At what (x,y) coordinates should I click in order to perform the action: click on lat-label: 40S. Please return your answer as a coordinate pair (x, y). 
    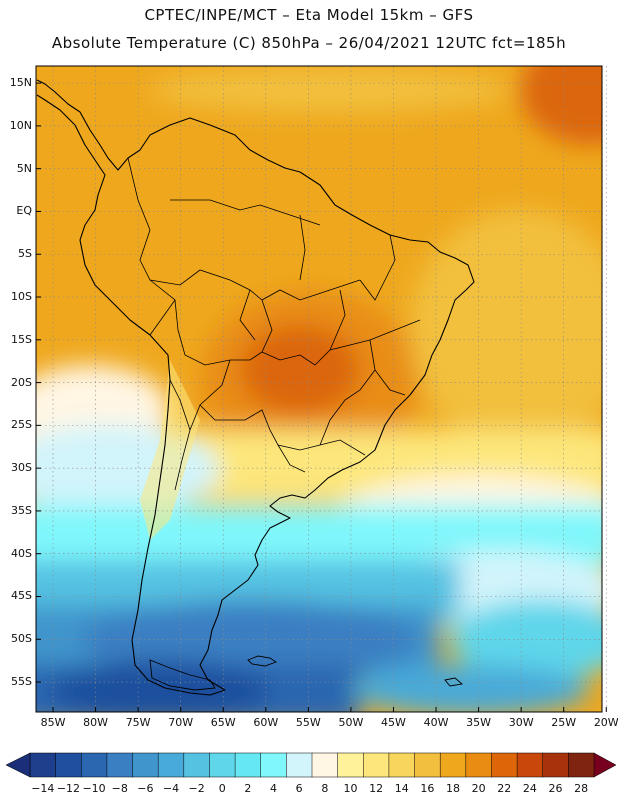
    Looking at the image, I should click on (21, 553).